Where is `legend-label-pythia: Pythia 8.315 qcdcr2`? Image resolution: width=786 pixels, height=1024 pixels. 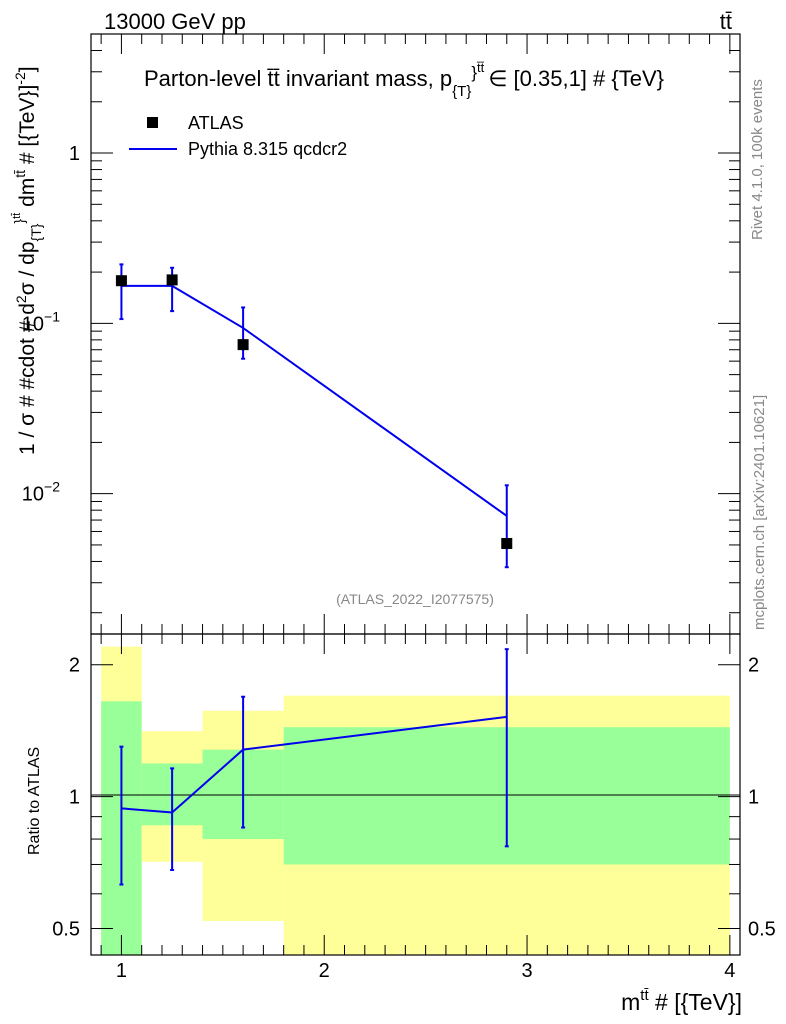 legend-label-pythia: Pythia 8.315 qcdcr2 is located at coordinates (267, 149).